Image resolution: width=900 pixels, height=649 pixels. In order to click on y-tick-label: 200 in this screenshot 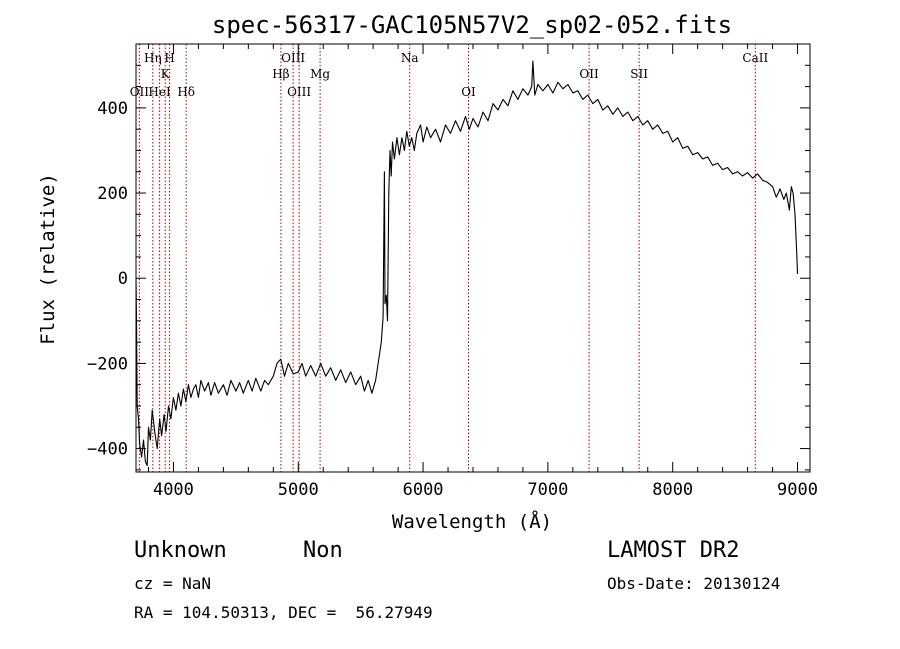, I will do `click(112, 194)`.